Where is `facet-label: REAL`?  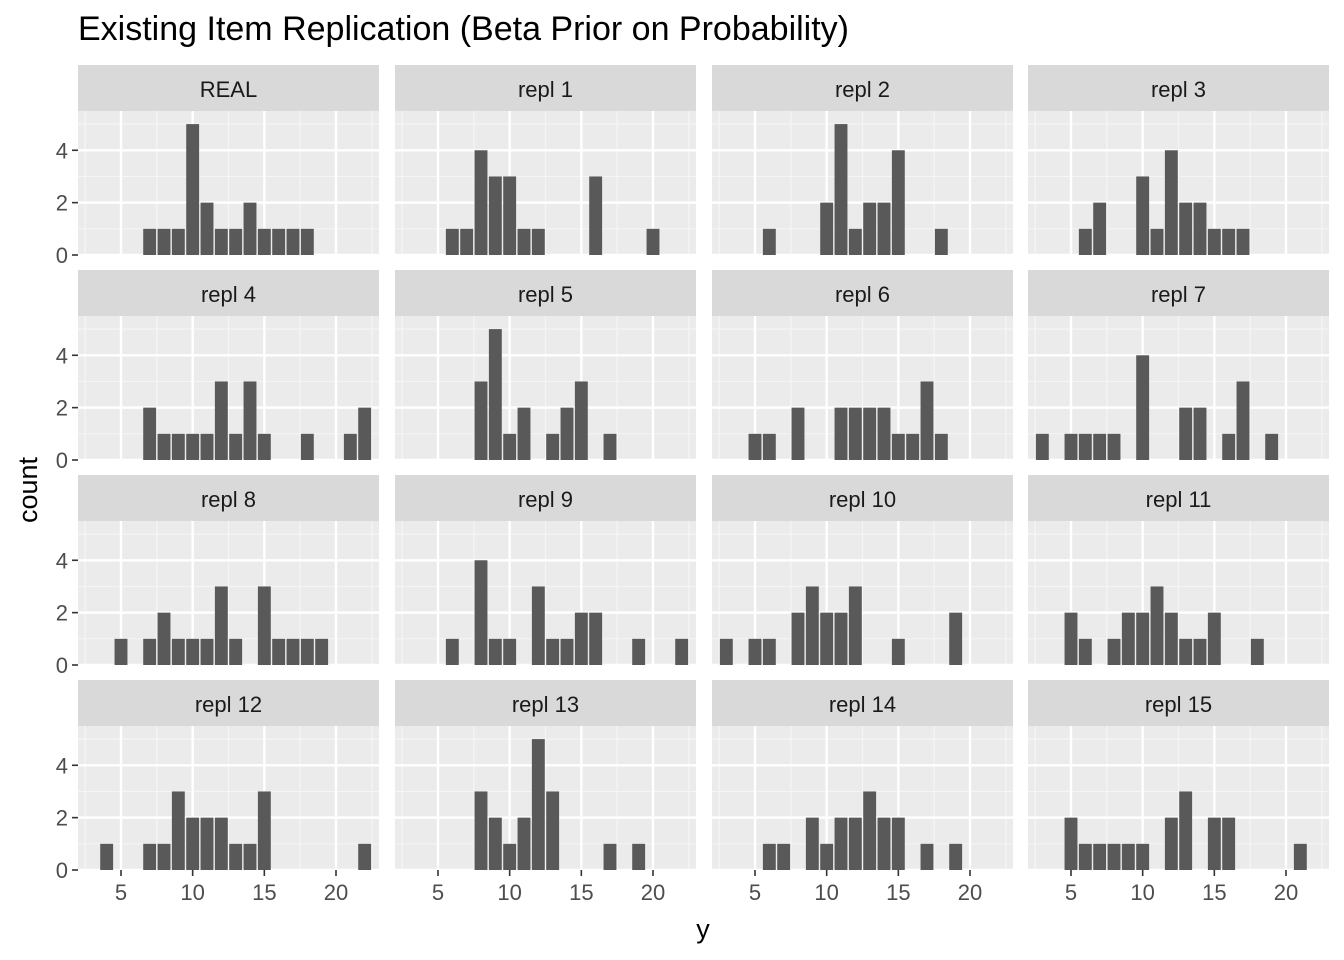
facet-label: REAL is located at coordinates (228, 89).